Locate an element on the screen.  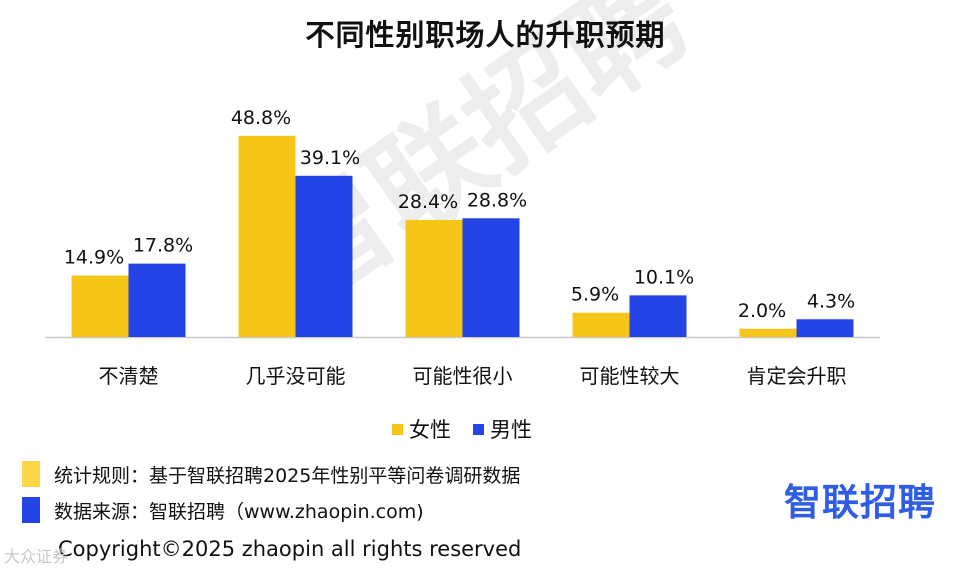
data-label-male-3: 10.1% is located at coordinates (664, 277).